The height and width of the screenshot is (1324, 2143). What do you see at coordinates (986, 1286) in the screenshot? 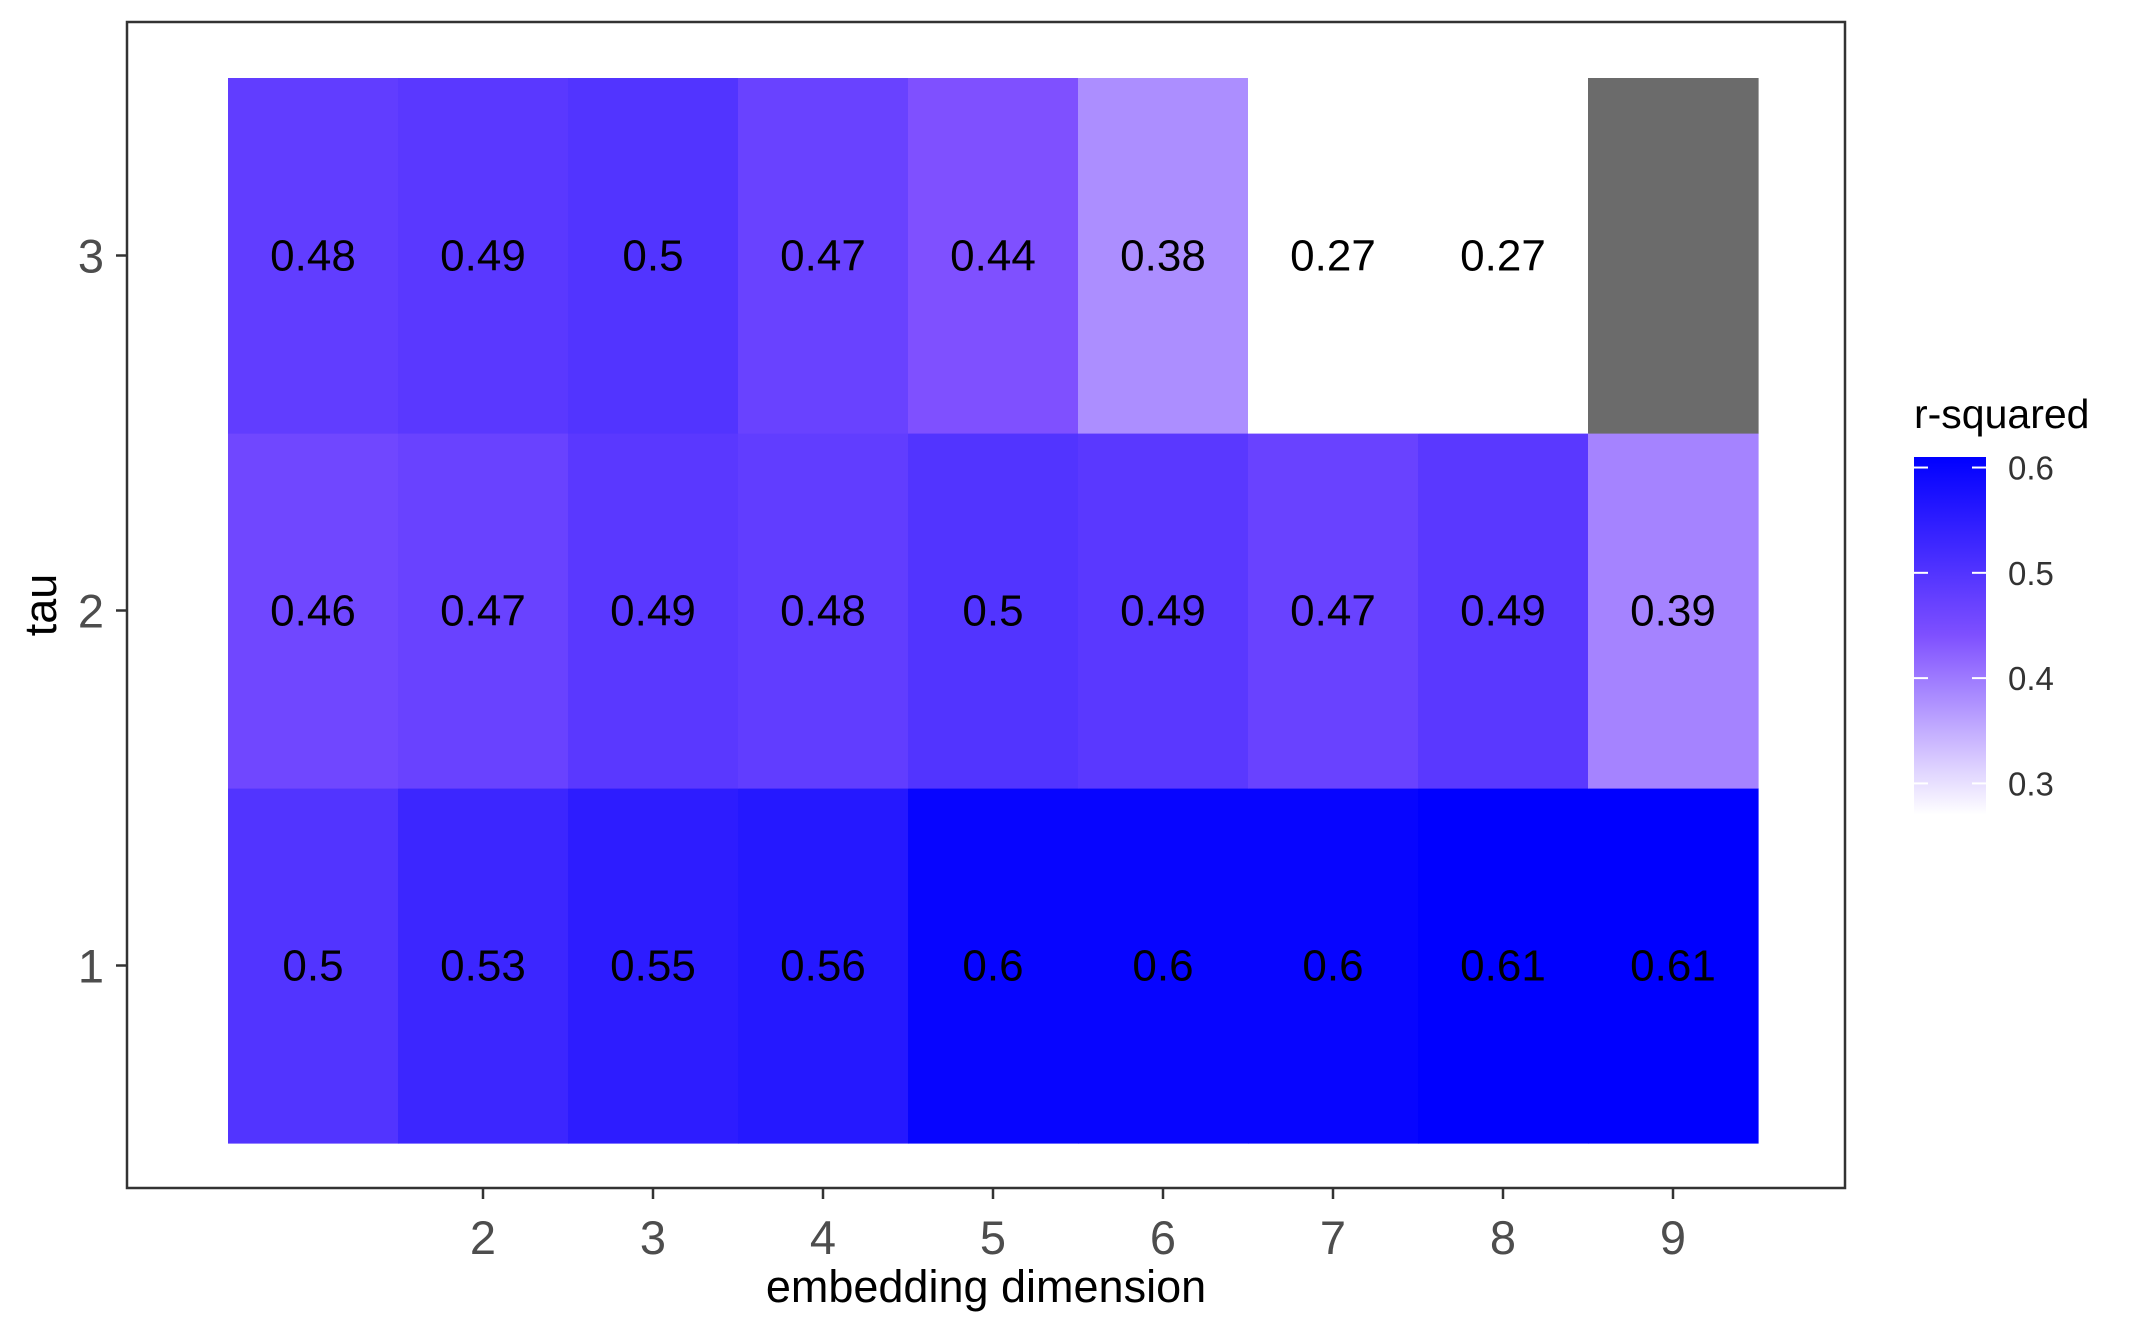
I see `x-axis-title: embedding dimension` at bounding box center [986, 1286].